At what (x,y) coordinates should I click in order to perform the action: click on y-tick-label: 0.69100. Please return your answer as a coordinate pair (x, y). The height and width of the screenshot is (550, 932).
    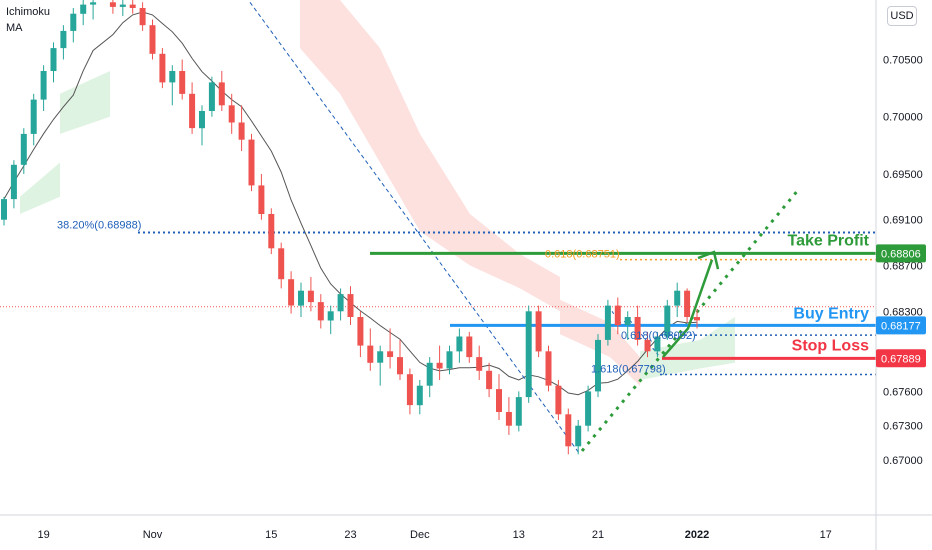
    Looking at the image, I should click on (903, 221).